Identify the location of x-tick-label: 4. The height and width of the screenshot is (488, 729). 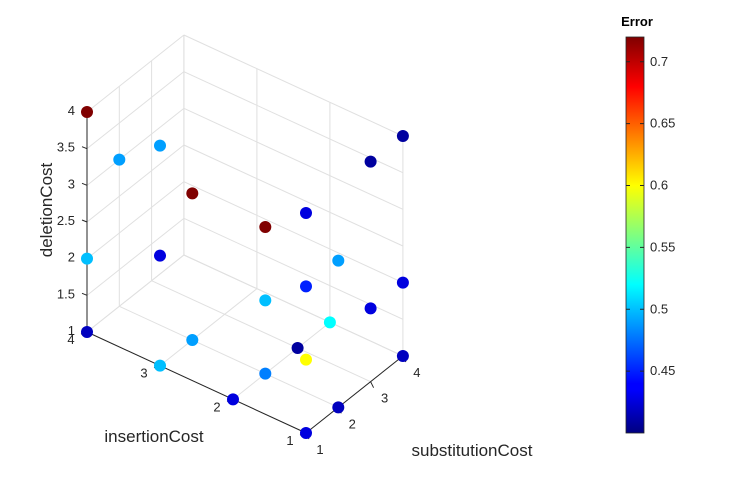
(416, 372).